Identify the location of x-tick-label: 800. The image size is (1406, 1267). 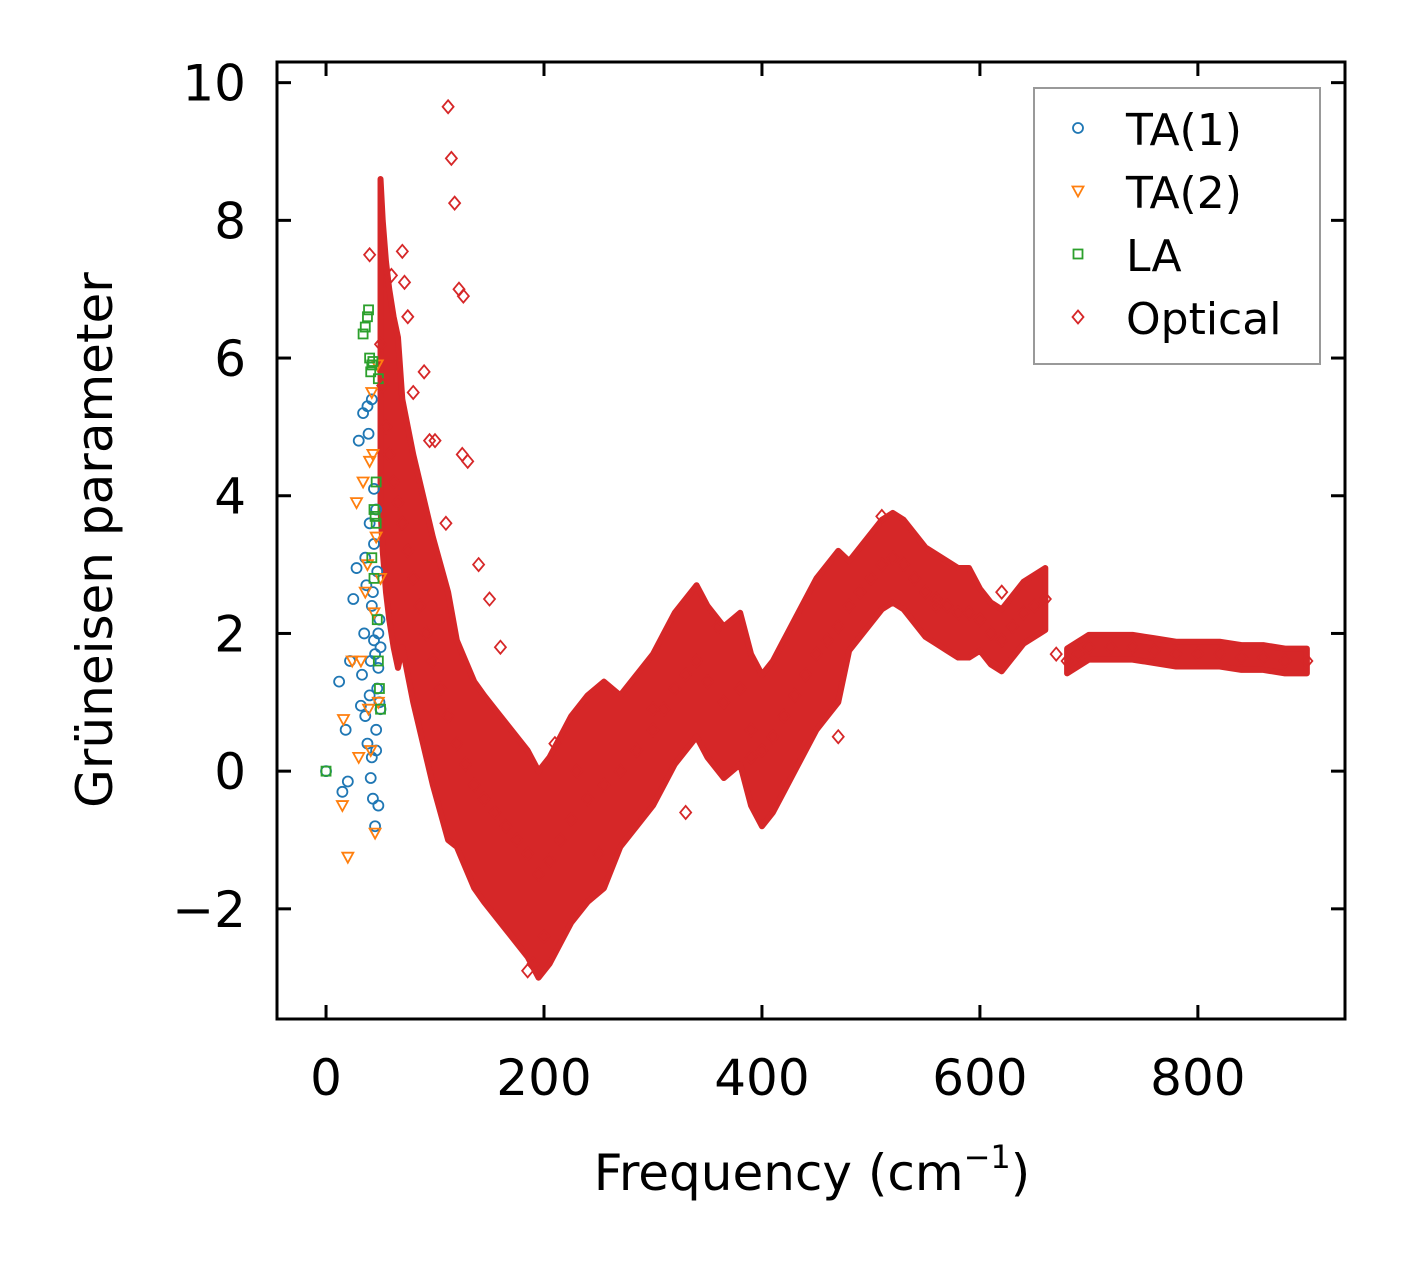
(1197, 1078).